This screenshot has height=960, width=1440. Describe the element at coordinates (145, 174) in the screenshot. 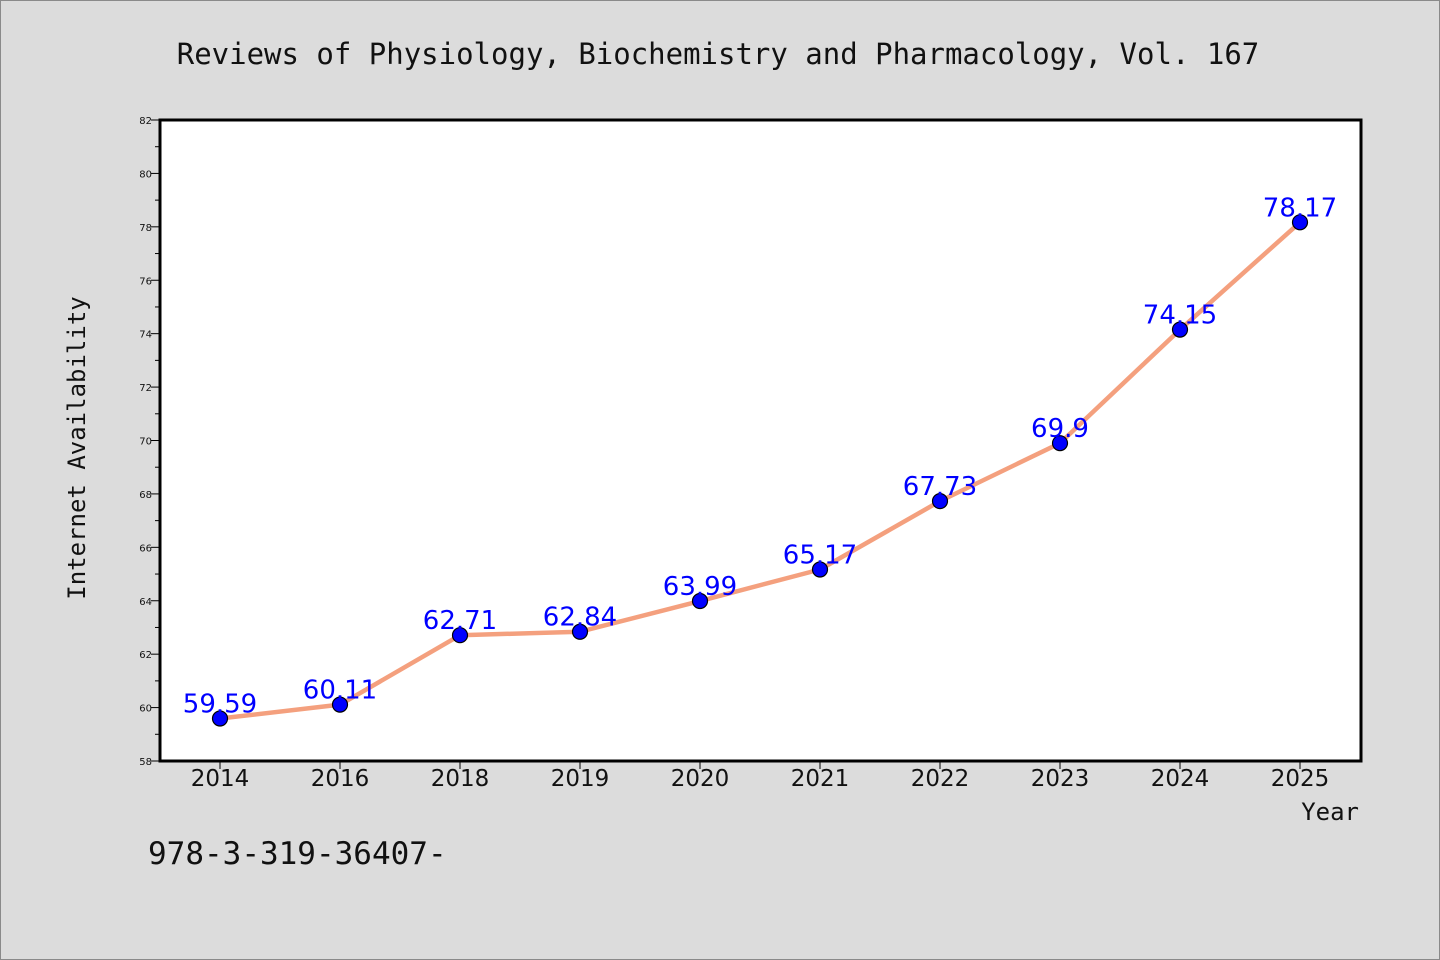

I see `y-tick-label: 80` at that location.